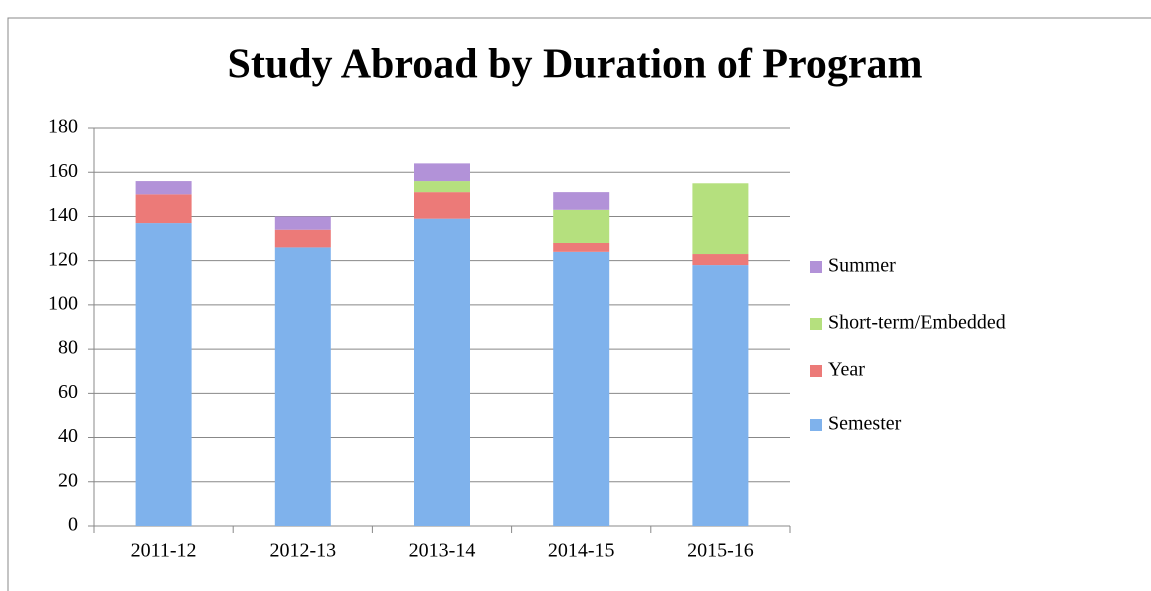 The width and height of the screenshot is (1151, 591). What do you see at coordinates (63, 303) in the screenshot?
I see `y-tick-label: 100` at bounding box center [63, 303].